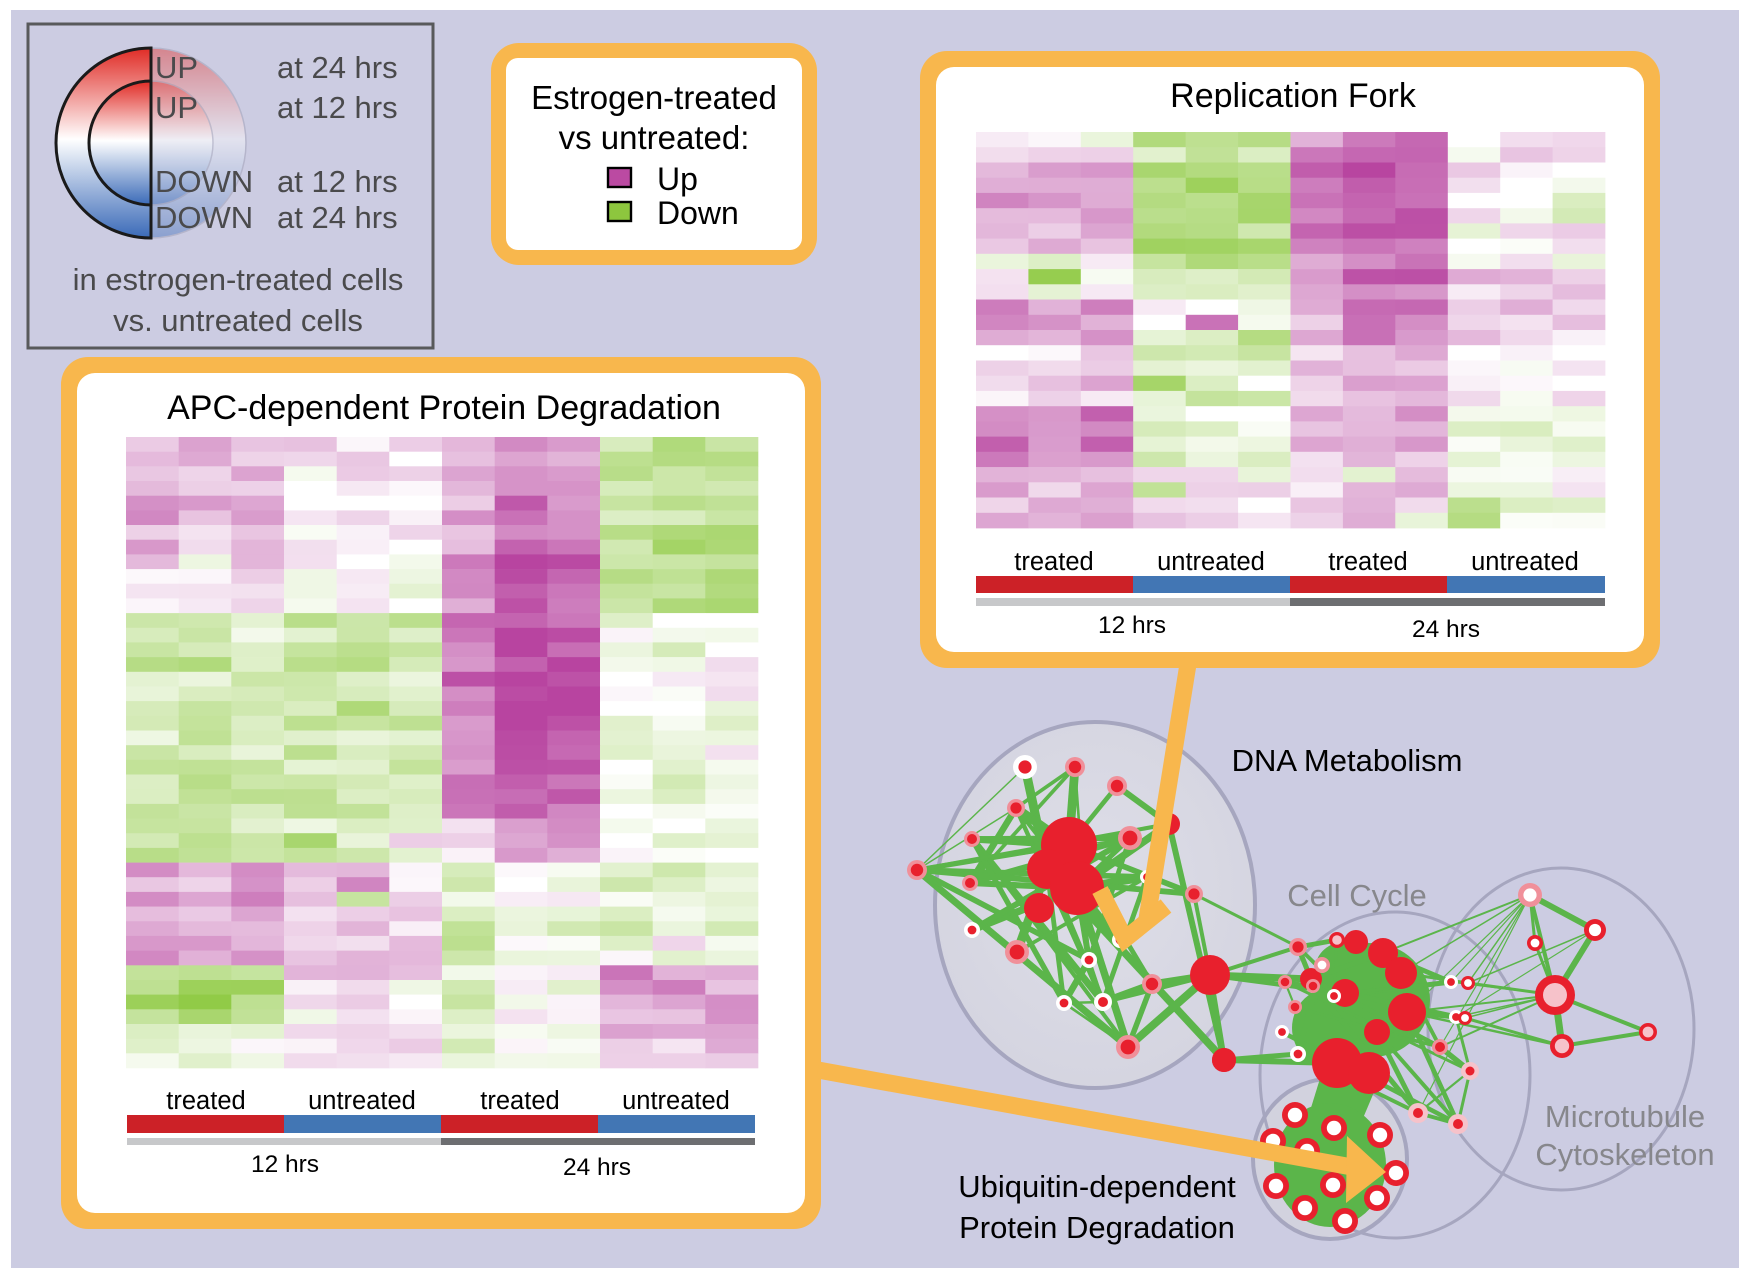  I want to click on svg-text: vs untreated:, so click(654, 137).